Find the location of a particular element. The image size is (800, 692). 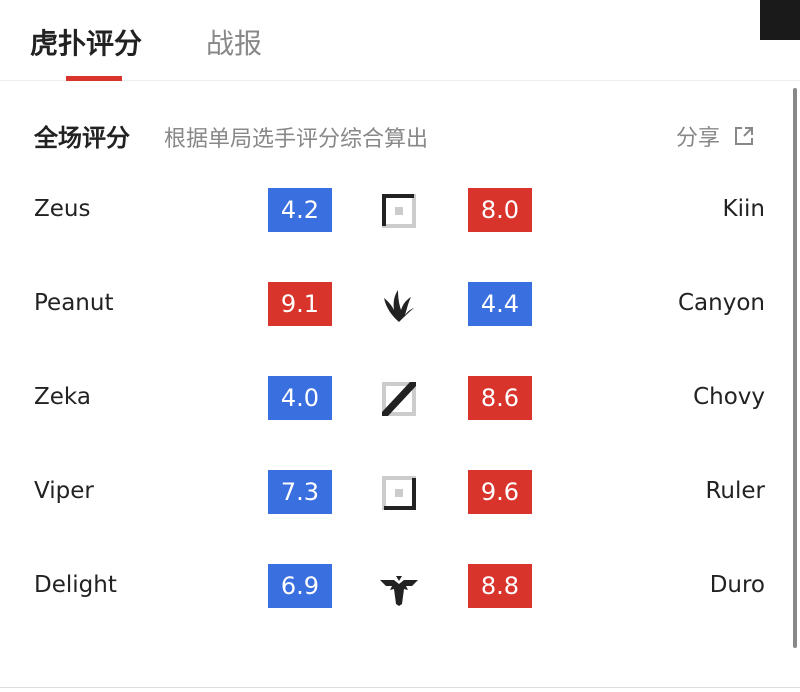

right-player-score: 8.0 is located at coordinates (500, 210).